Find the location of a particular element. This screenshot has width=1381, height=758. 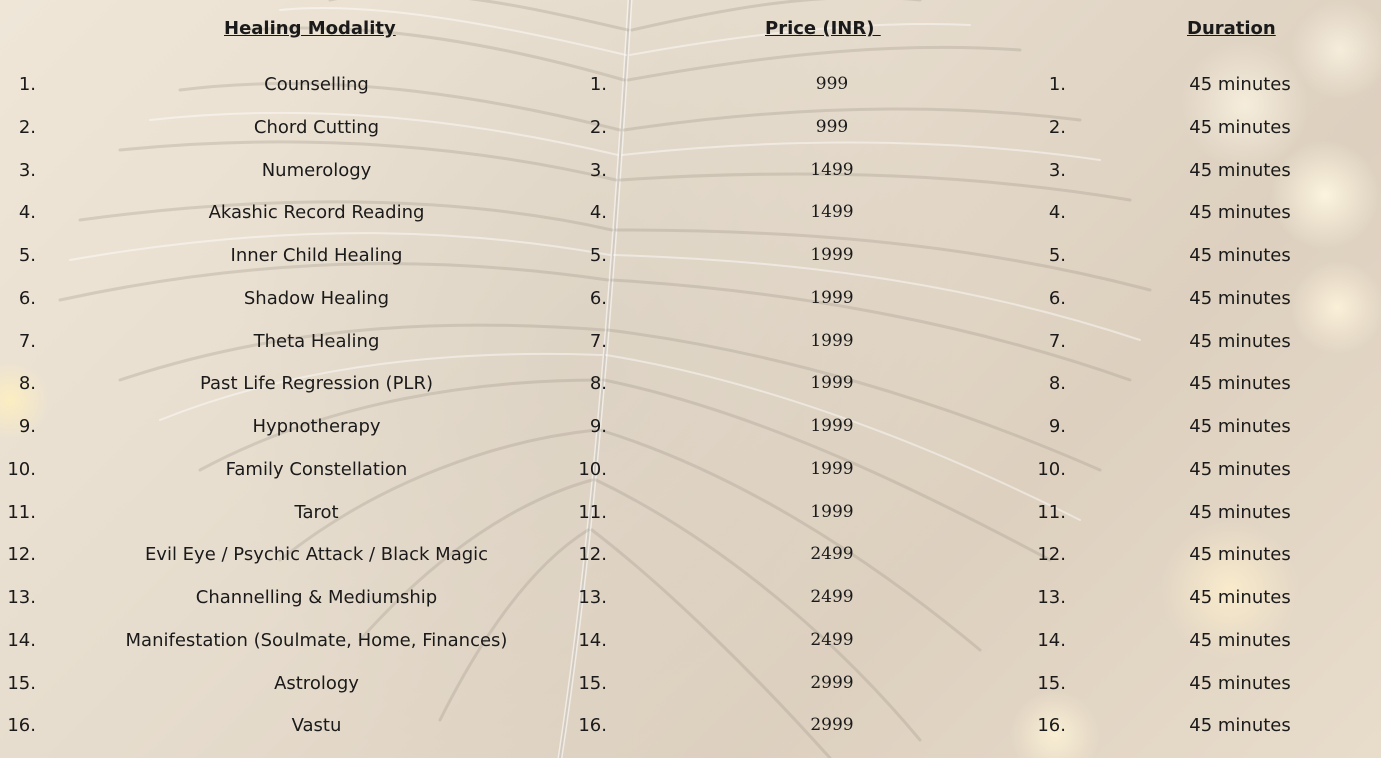

price-header: Price (INR) is located at coordinates (823, 28).